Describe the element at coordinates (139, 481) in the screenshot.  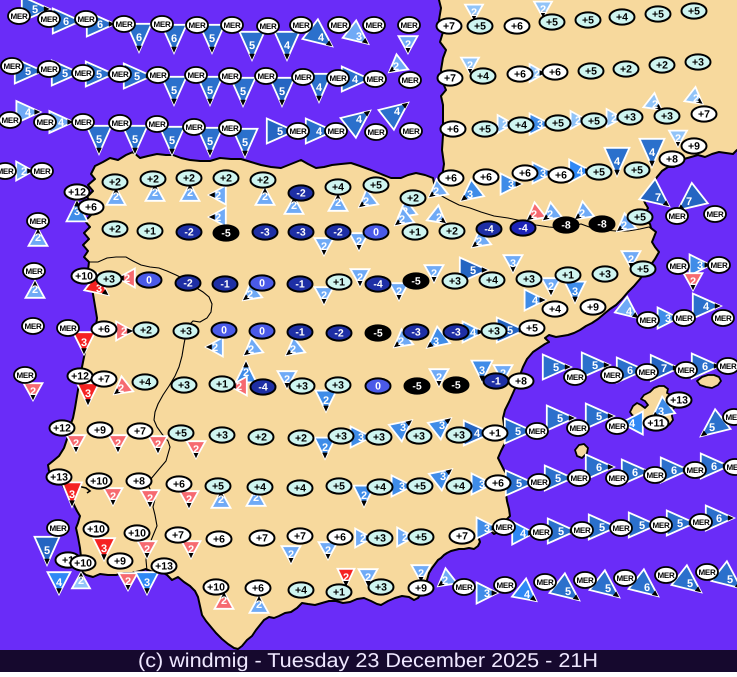
I see `svg-text: +8` at that location.